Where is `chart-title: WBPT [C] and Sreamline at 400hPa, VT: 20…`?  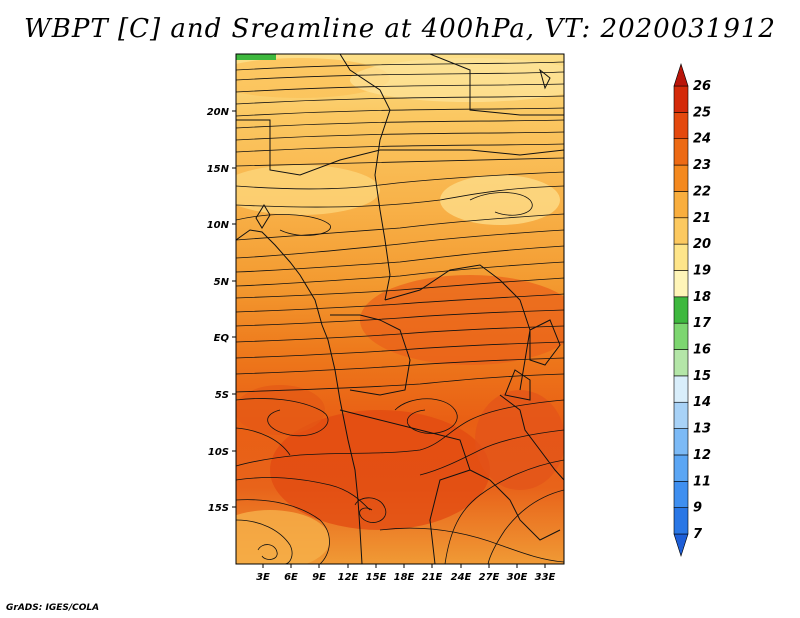
chart-title: WBPT [C] and Sreamline at 400hPa, VT: 20… is located at coordinates (400, 29).